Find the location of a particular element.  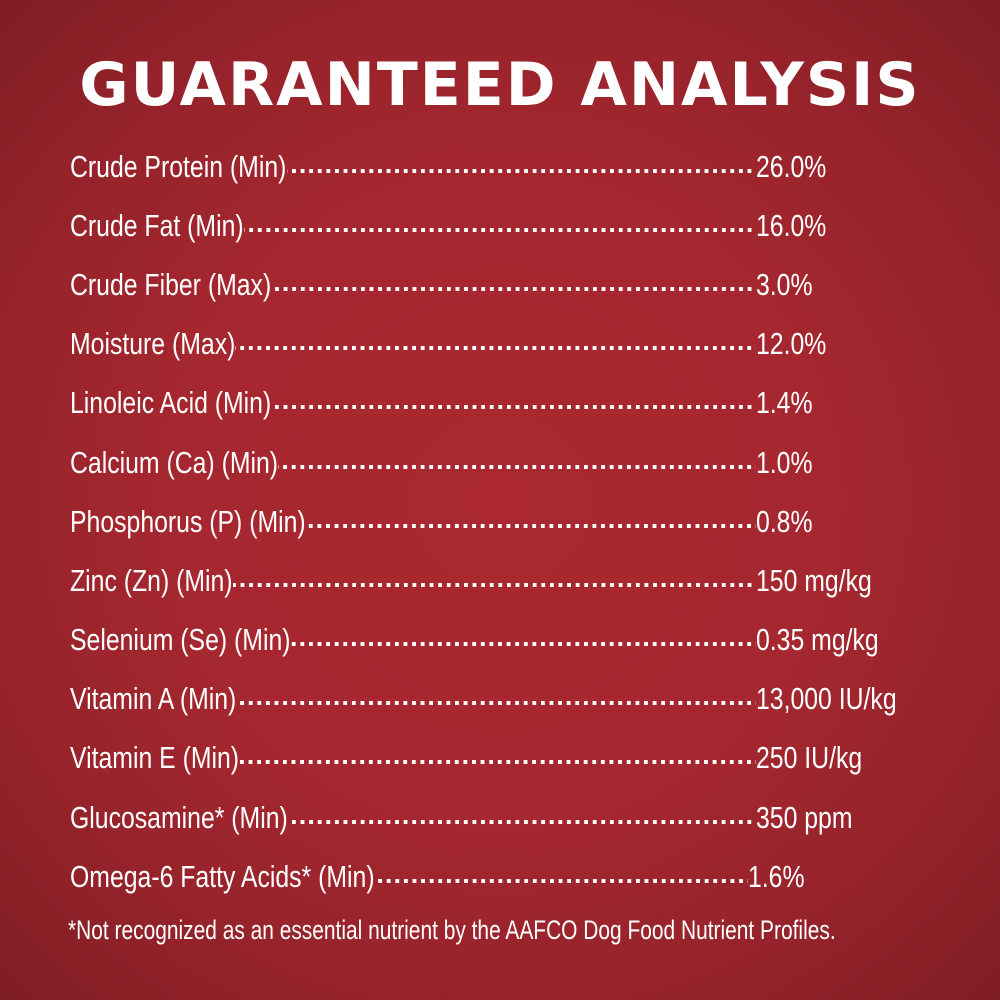

nutrient-label: Vitamin A (Min) is located at coordinates (153, 699).